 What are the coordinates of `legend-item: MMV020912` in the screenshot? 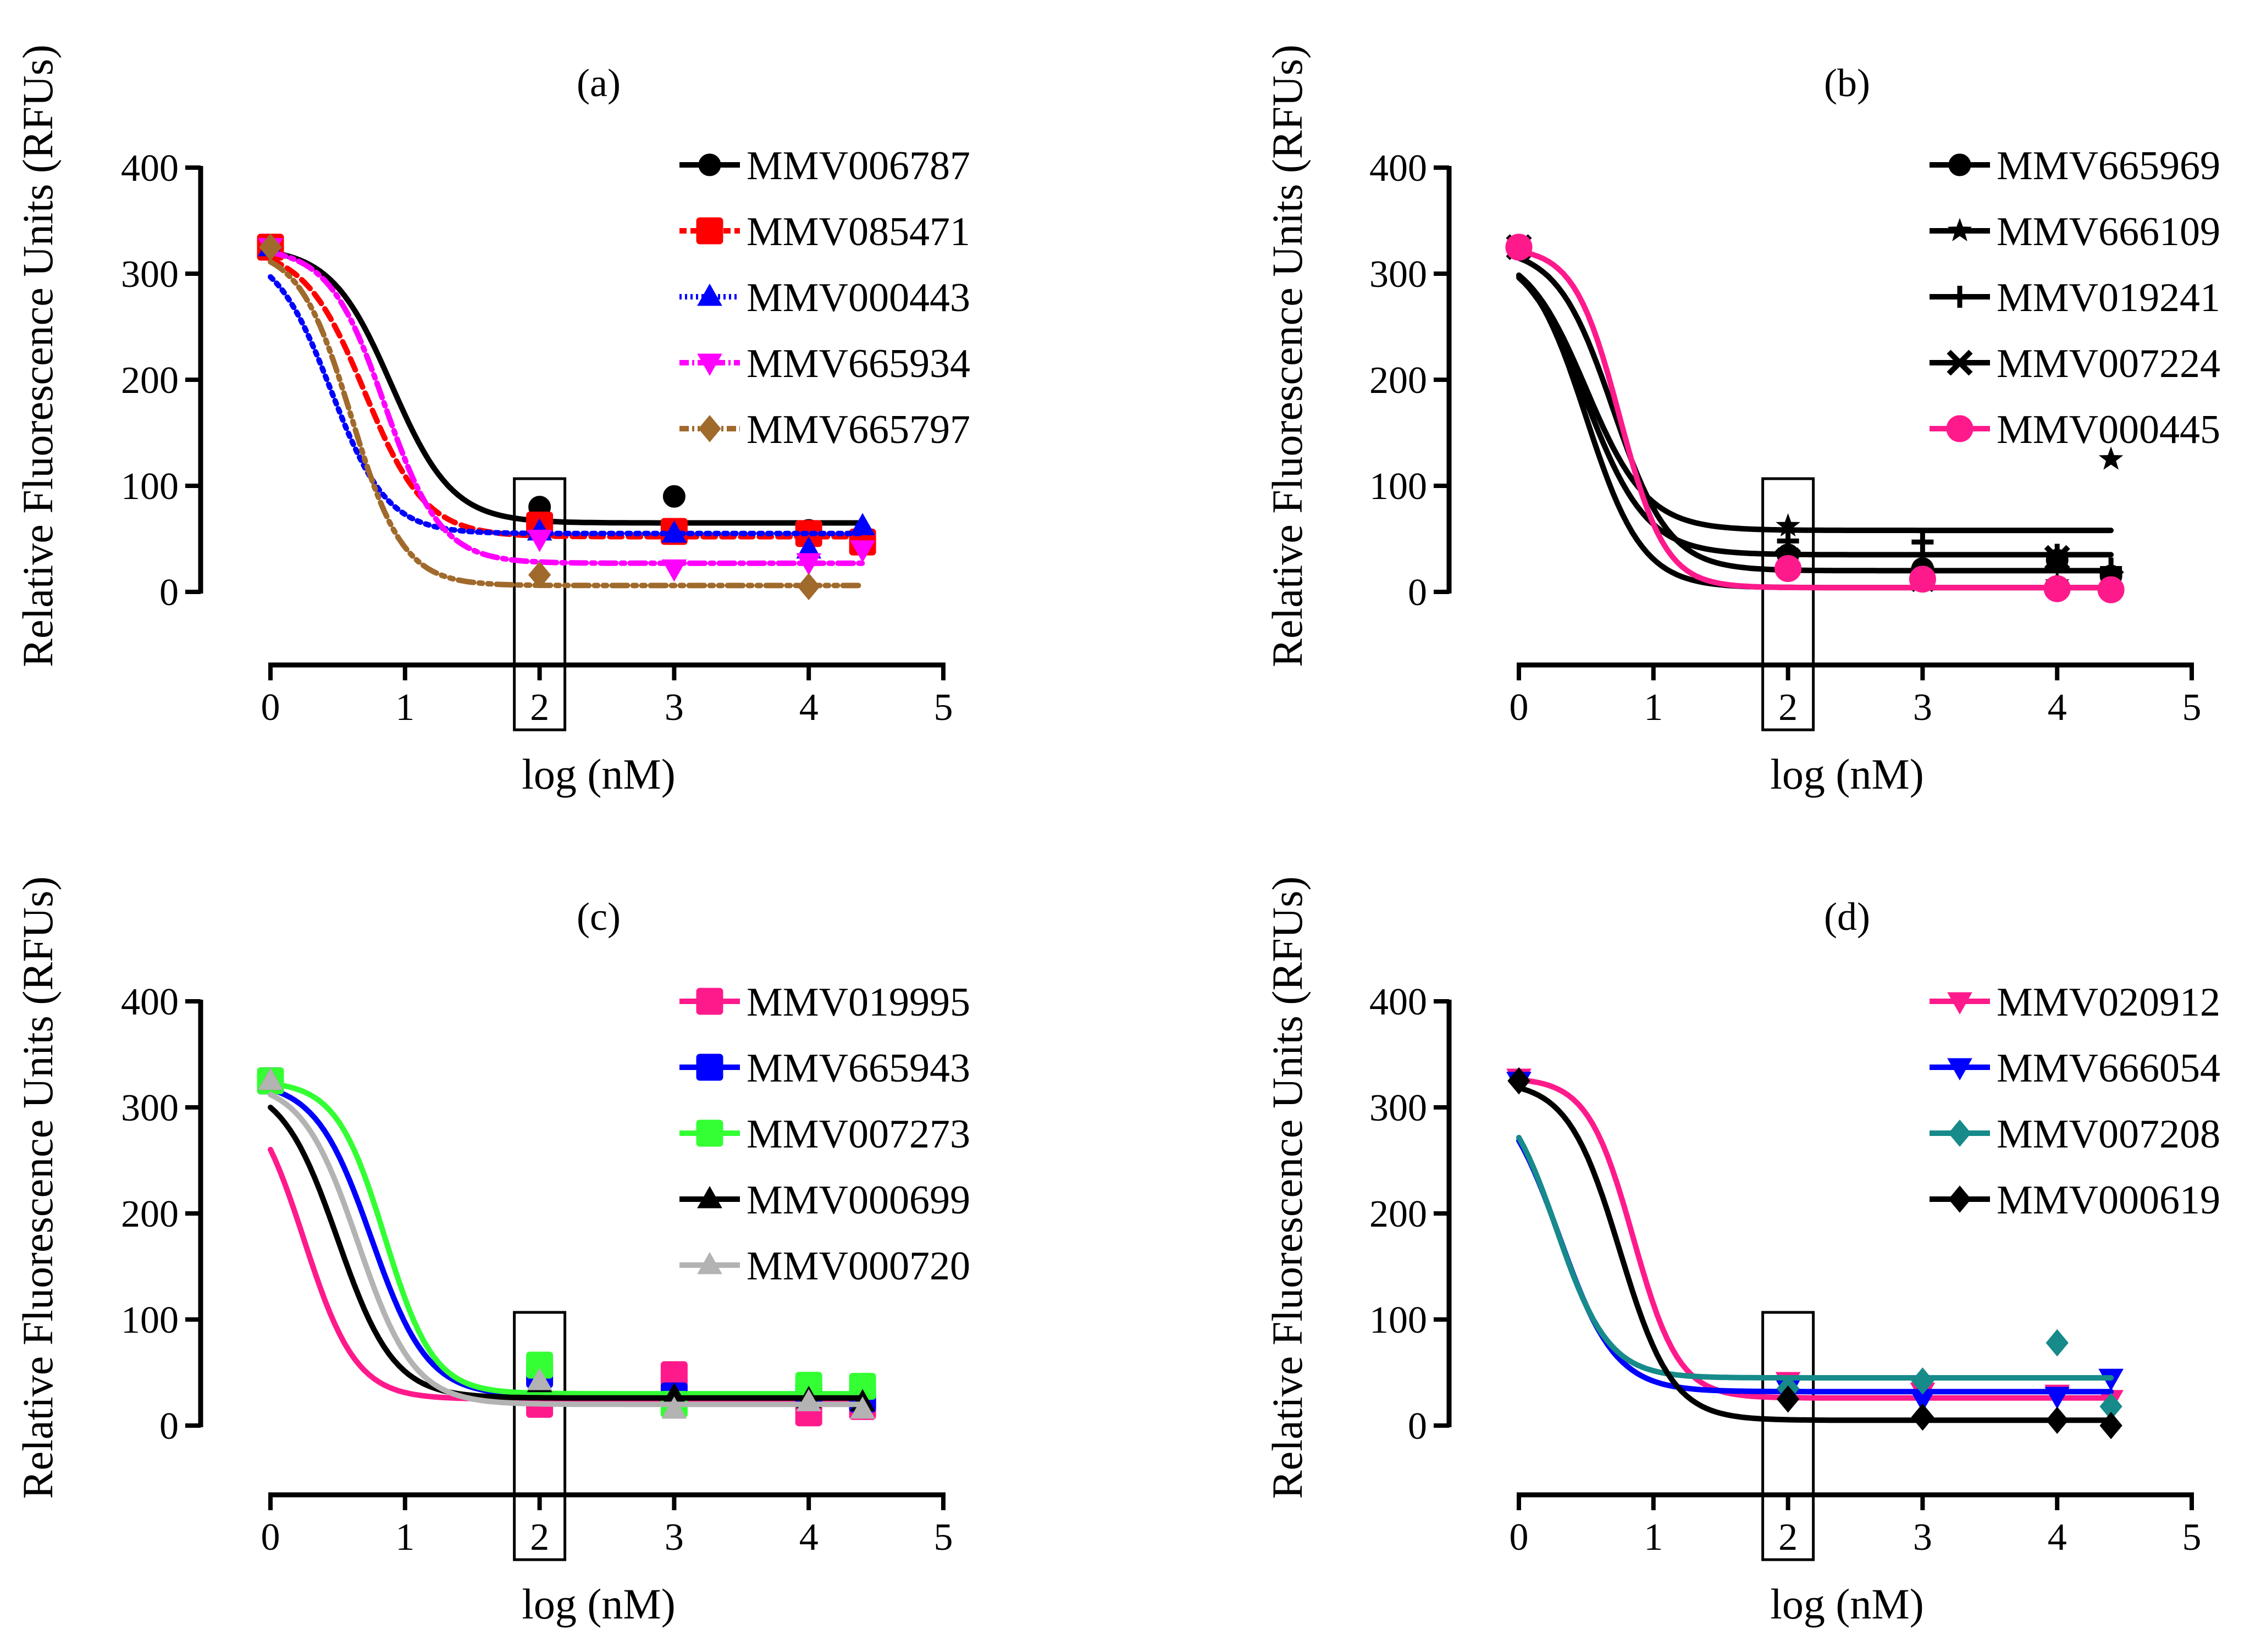 It's located at (2075, 1002).